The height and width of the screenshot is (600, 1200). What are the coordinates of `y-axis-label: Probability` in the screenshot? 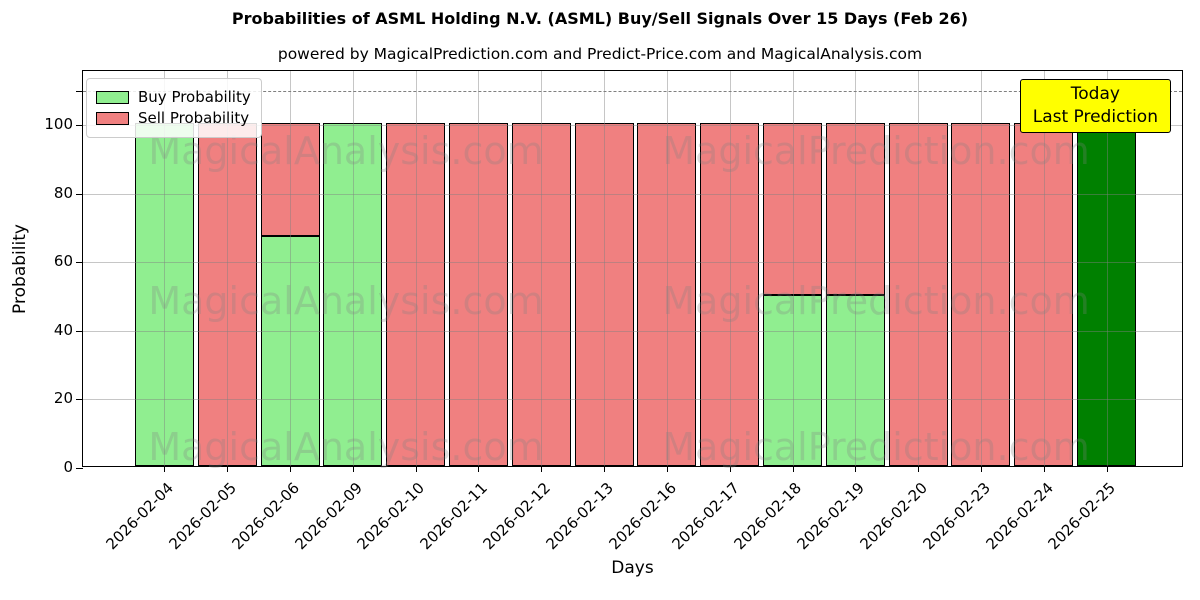 It's located at (19, 268).